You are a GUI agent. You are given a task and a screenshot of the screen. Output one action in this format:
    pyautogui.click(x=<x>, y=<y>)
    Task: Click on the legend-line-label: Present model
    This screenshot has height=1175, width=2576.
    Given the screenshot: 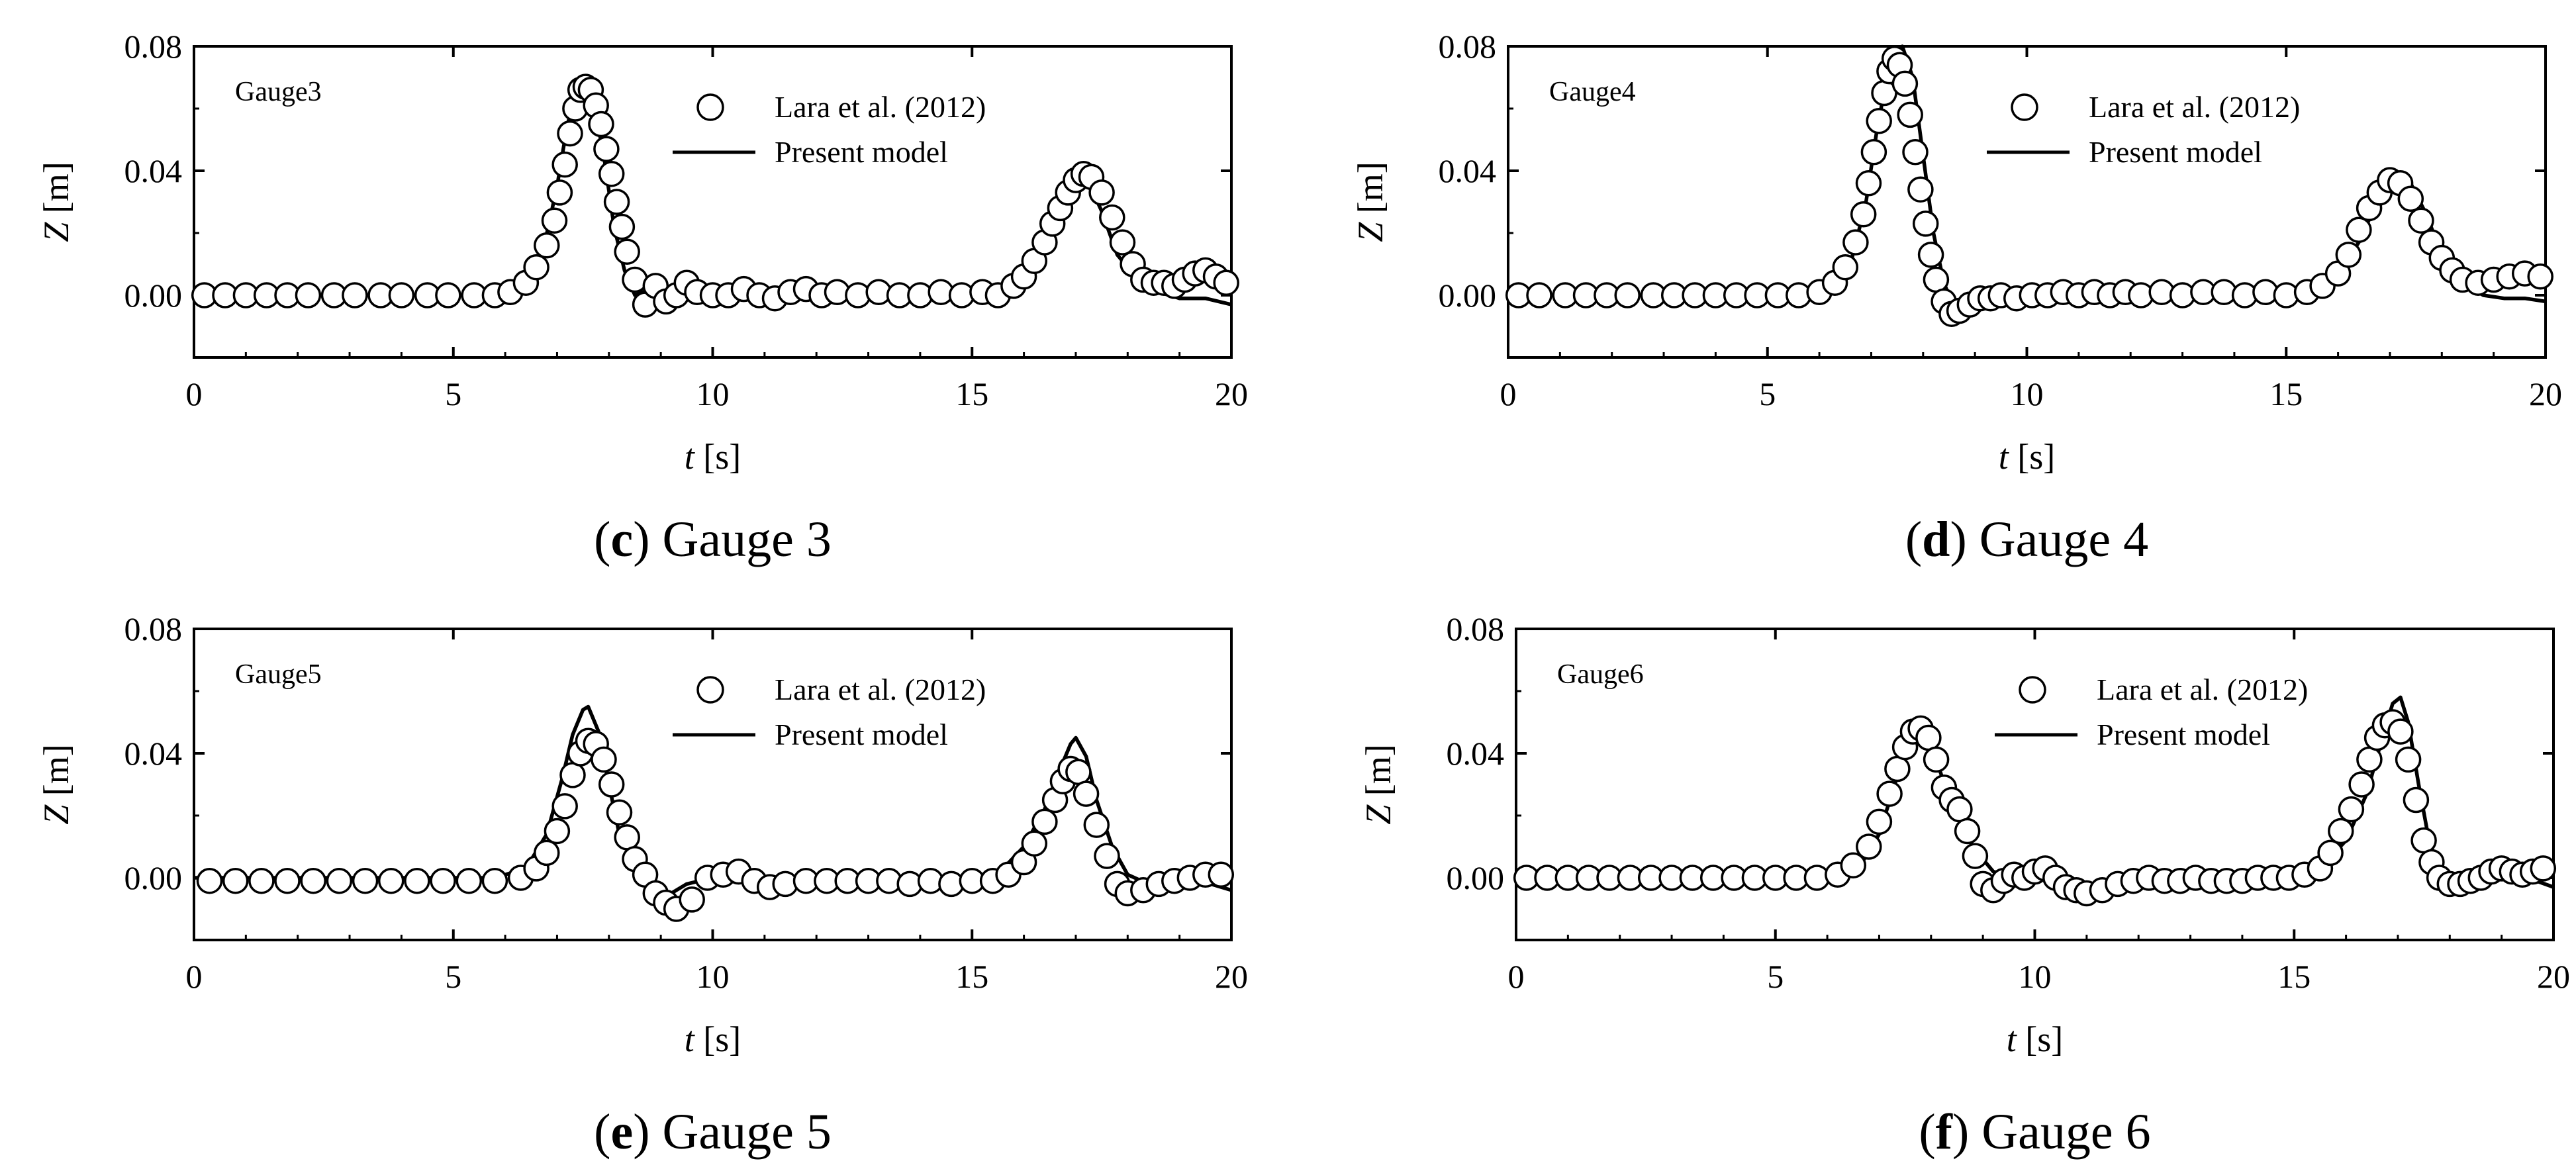 What is the action you would take?
    pyautogui.click(x=2175, y=152)
    